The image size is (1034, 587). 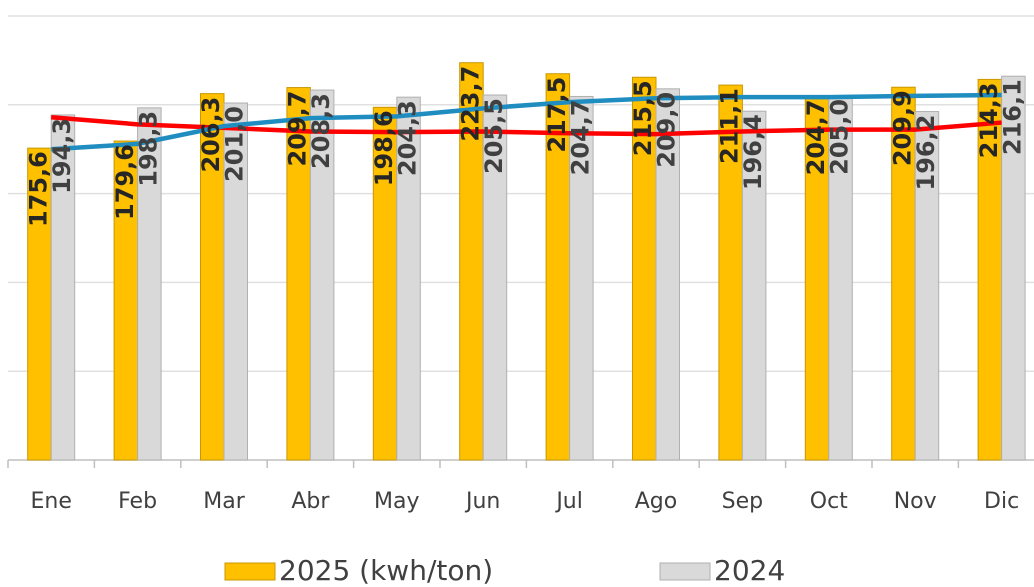 I want to click on data-label: 205,5, so click(x=494, y=136).